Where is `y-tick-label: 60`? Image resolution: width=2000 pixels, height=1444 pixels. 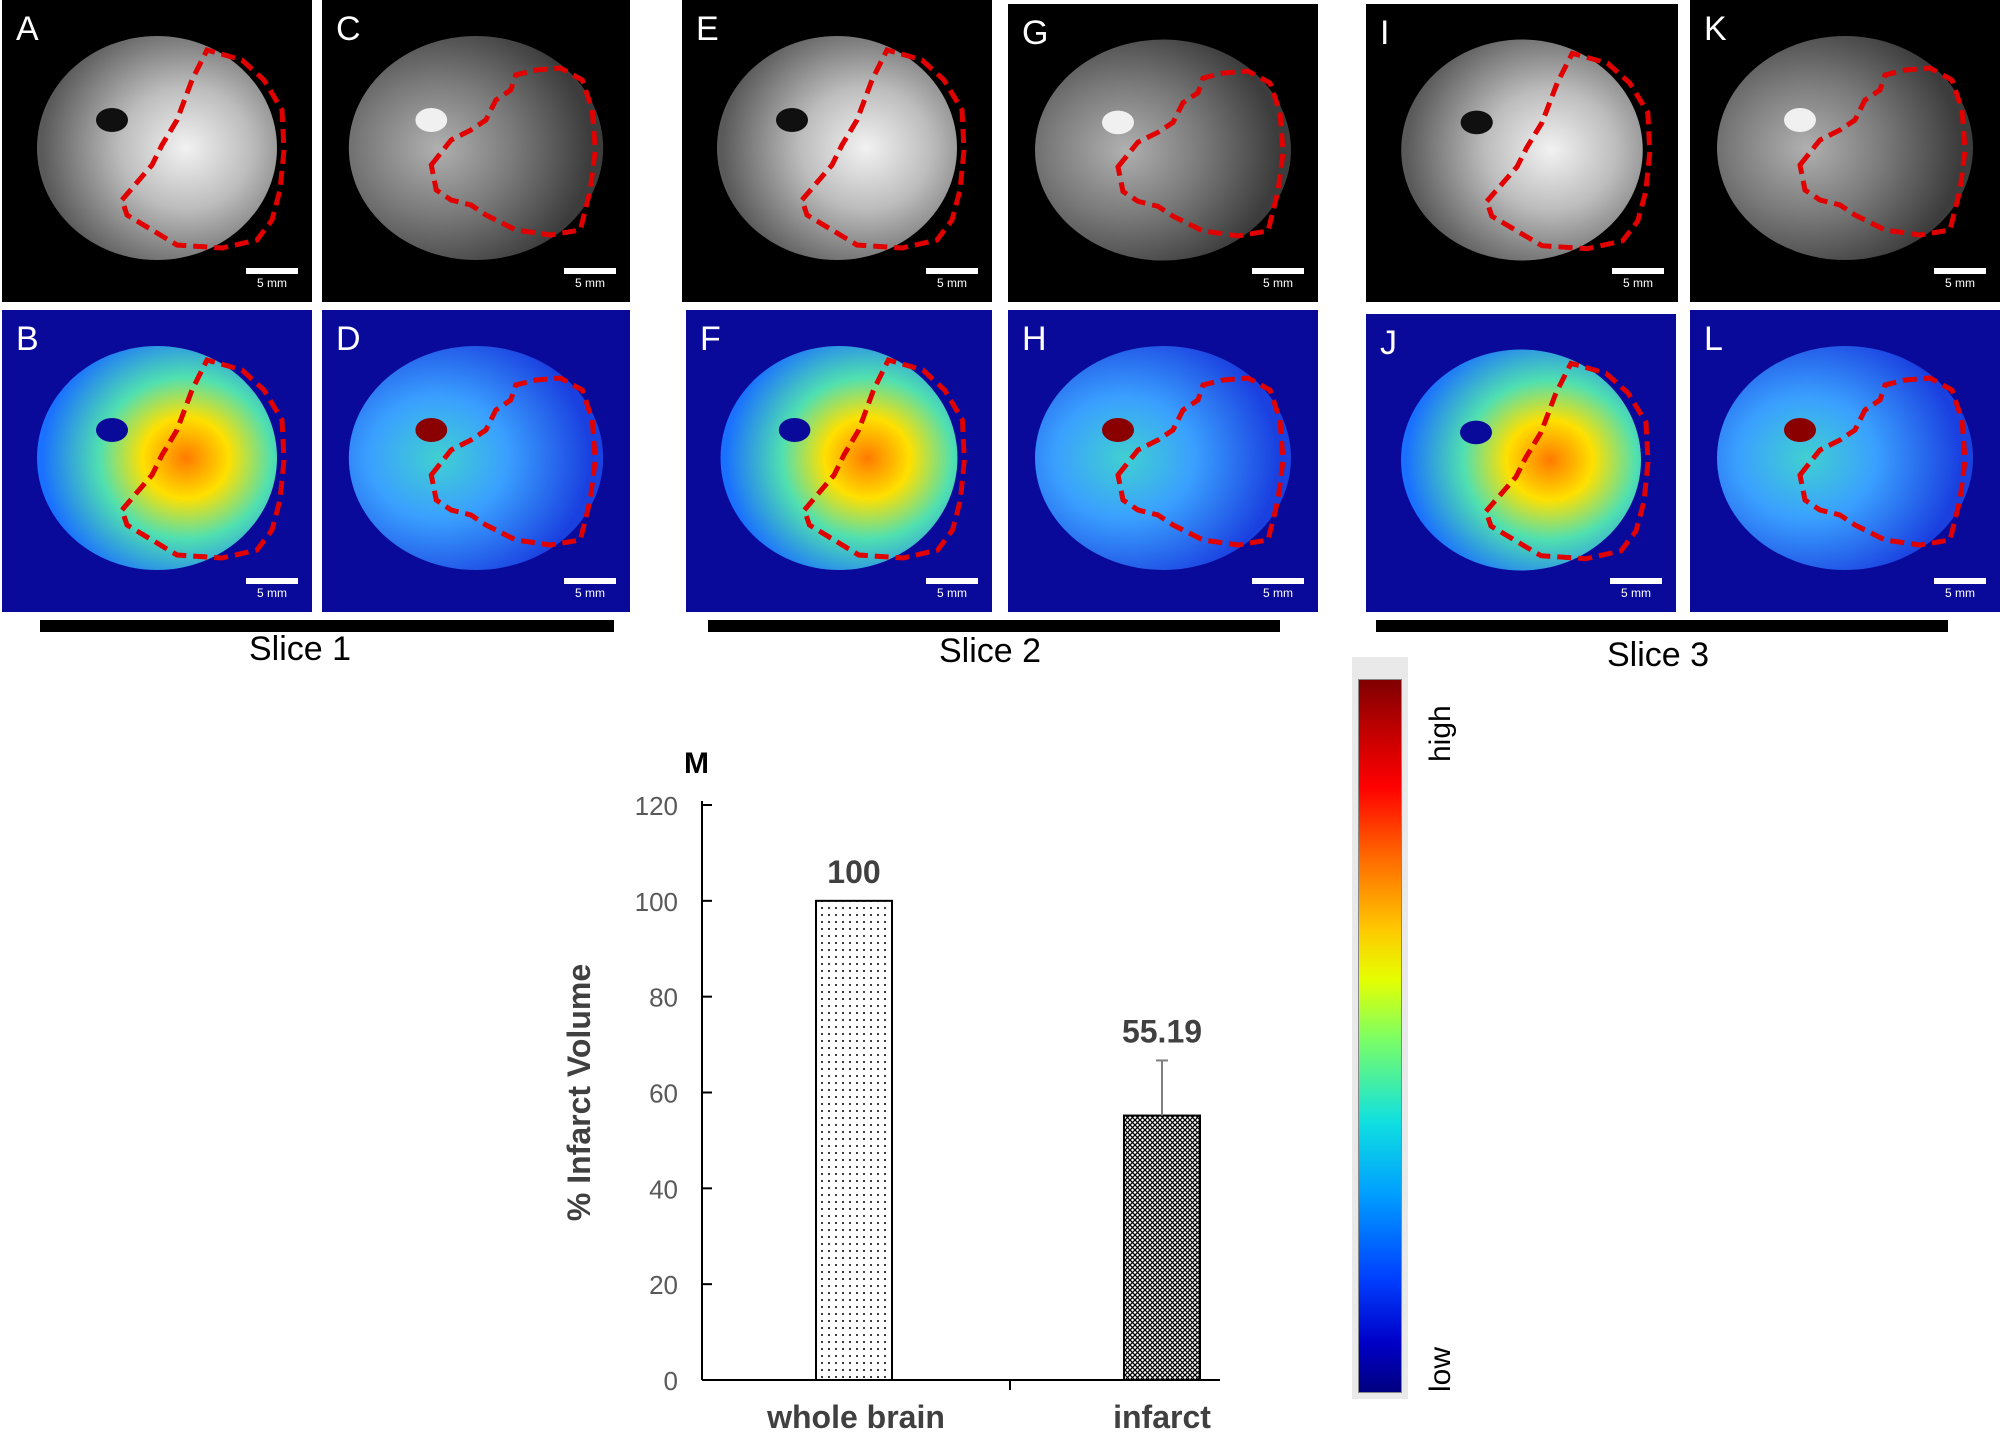
y-tick-label: 60 is located at coordinates (663, 1094).